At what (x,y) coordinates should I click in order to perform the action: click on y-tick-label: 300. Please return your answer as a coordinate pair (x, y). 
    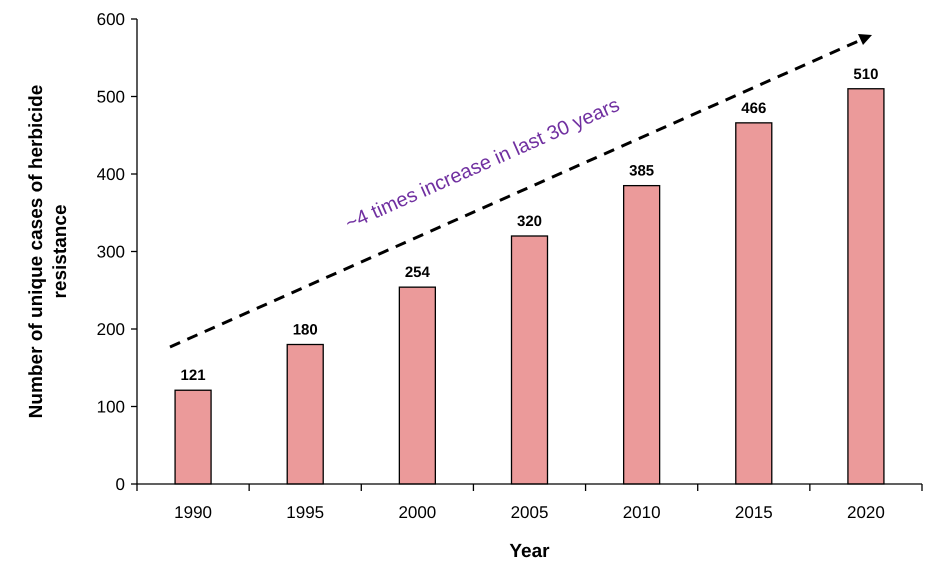
    Looking at the image, I should click on (110, 252).